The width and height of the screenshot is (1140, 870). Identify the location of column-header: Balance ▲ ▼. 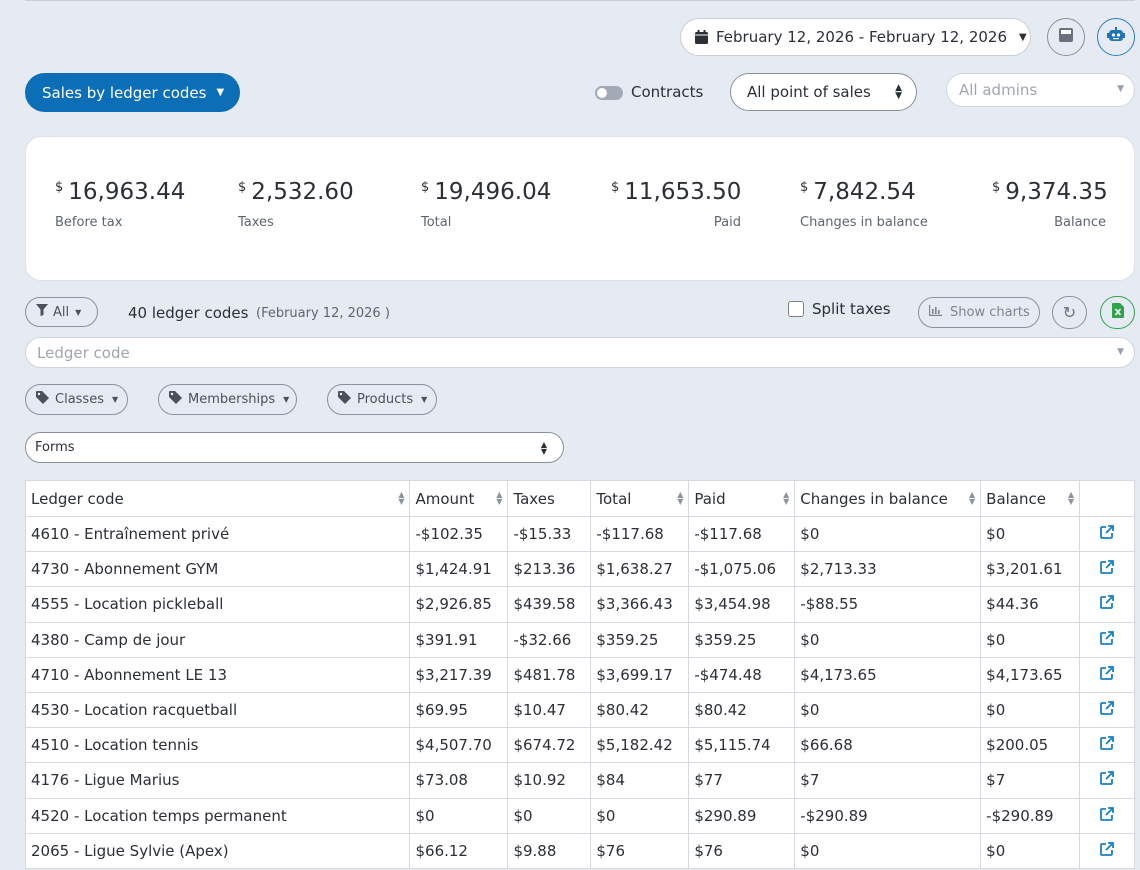
(1030, 498).